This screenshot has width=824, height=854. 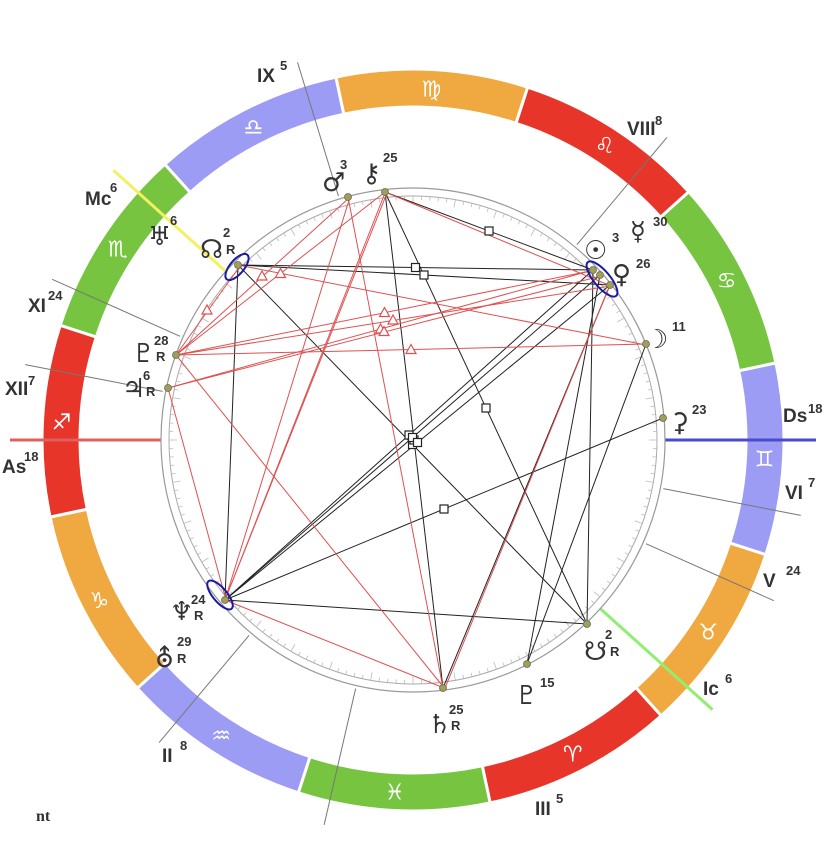 I want to click on planet-degree: 6, so click(x=146, y=375).